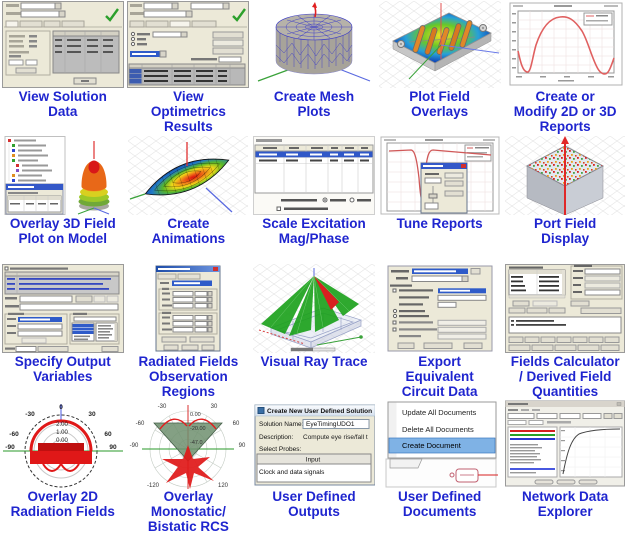 This screenshot has height=536, width=628. What do you see at coordinates (314, 169) in the screenshot?
I see `sources-table` at bounding box center [314, 169].